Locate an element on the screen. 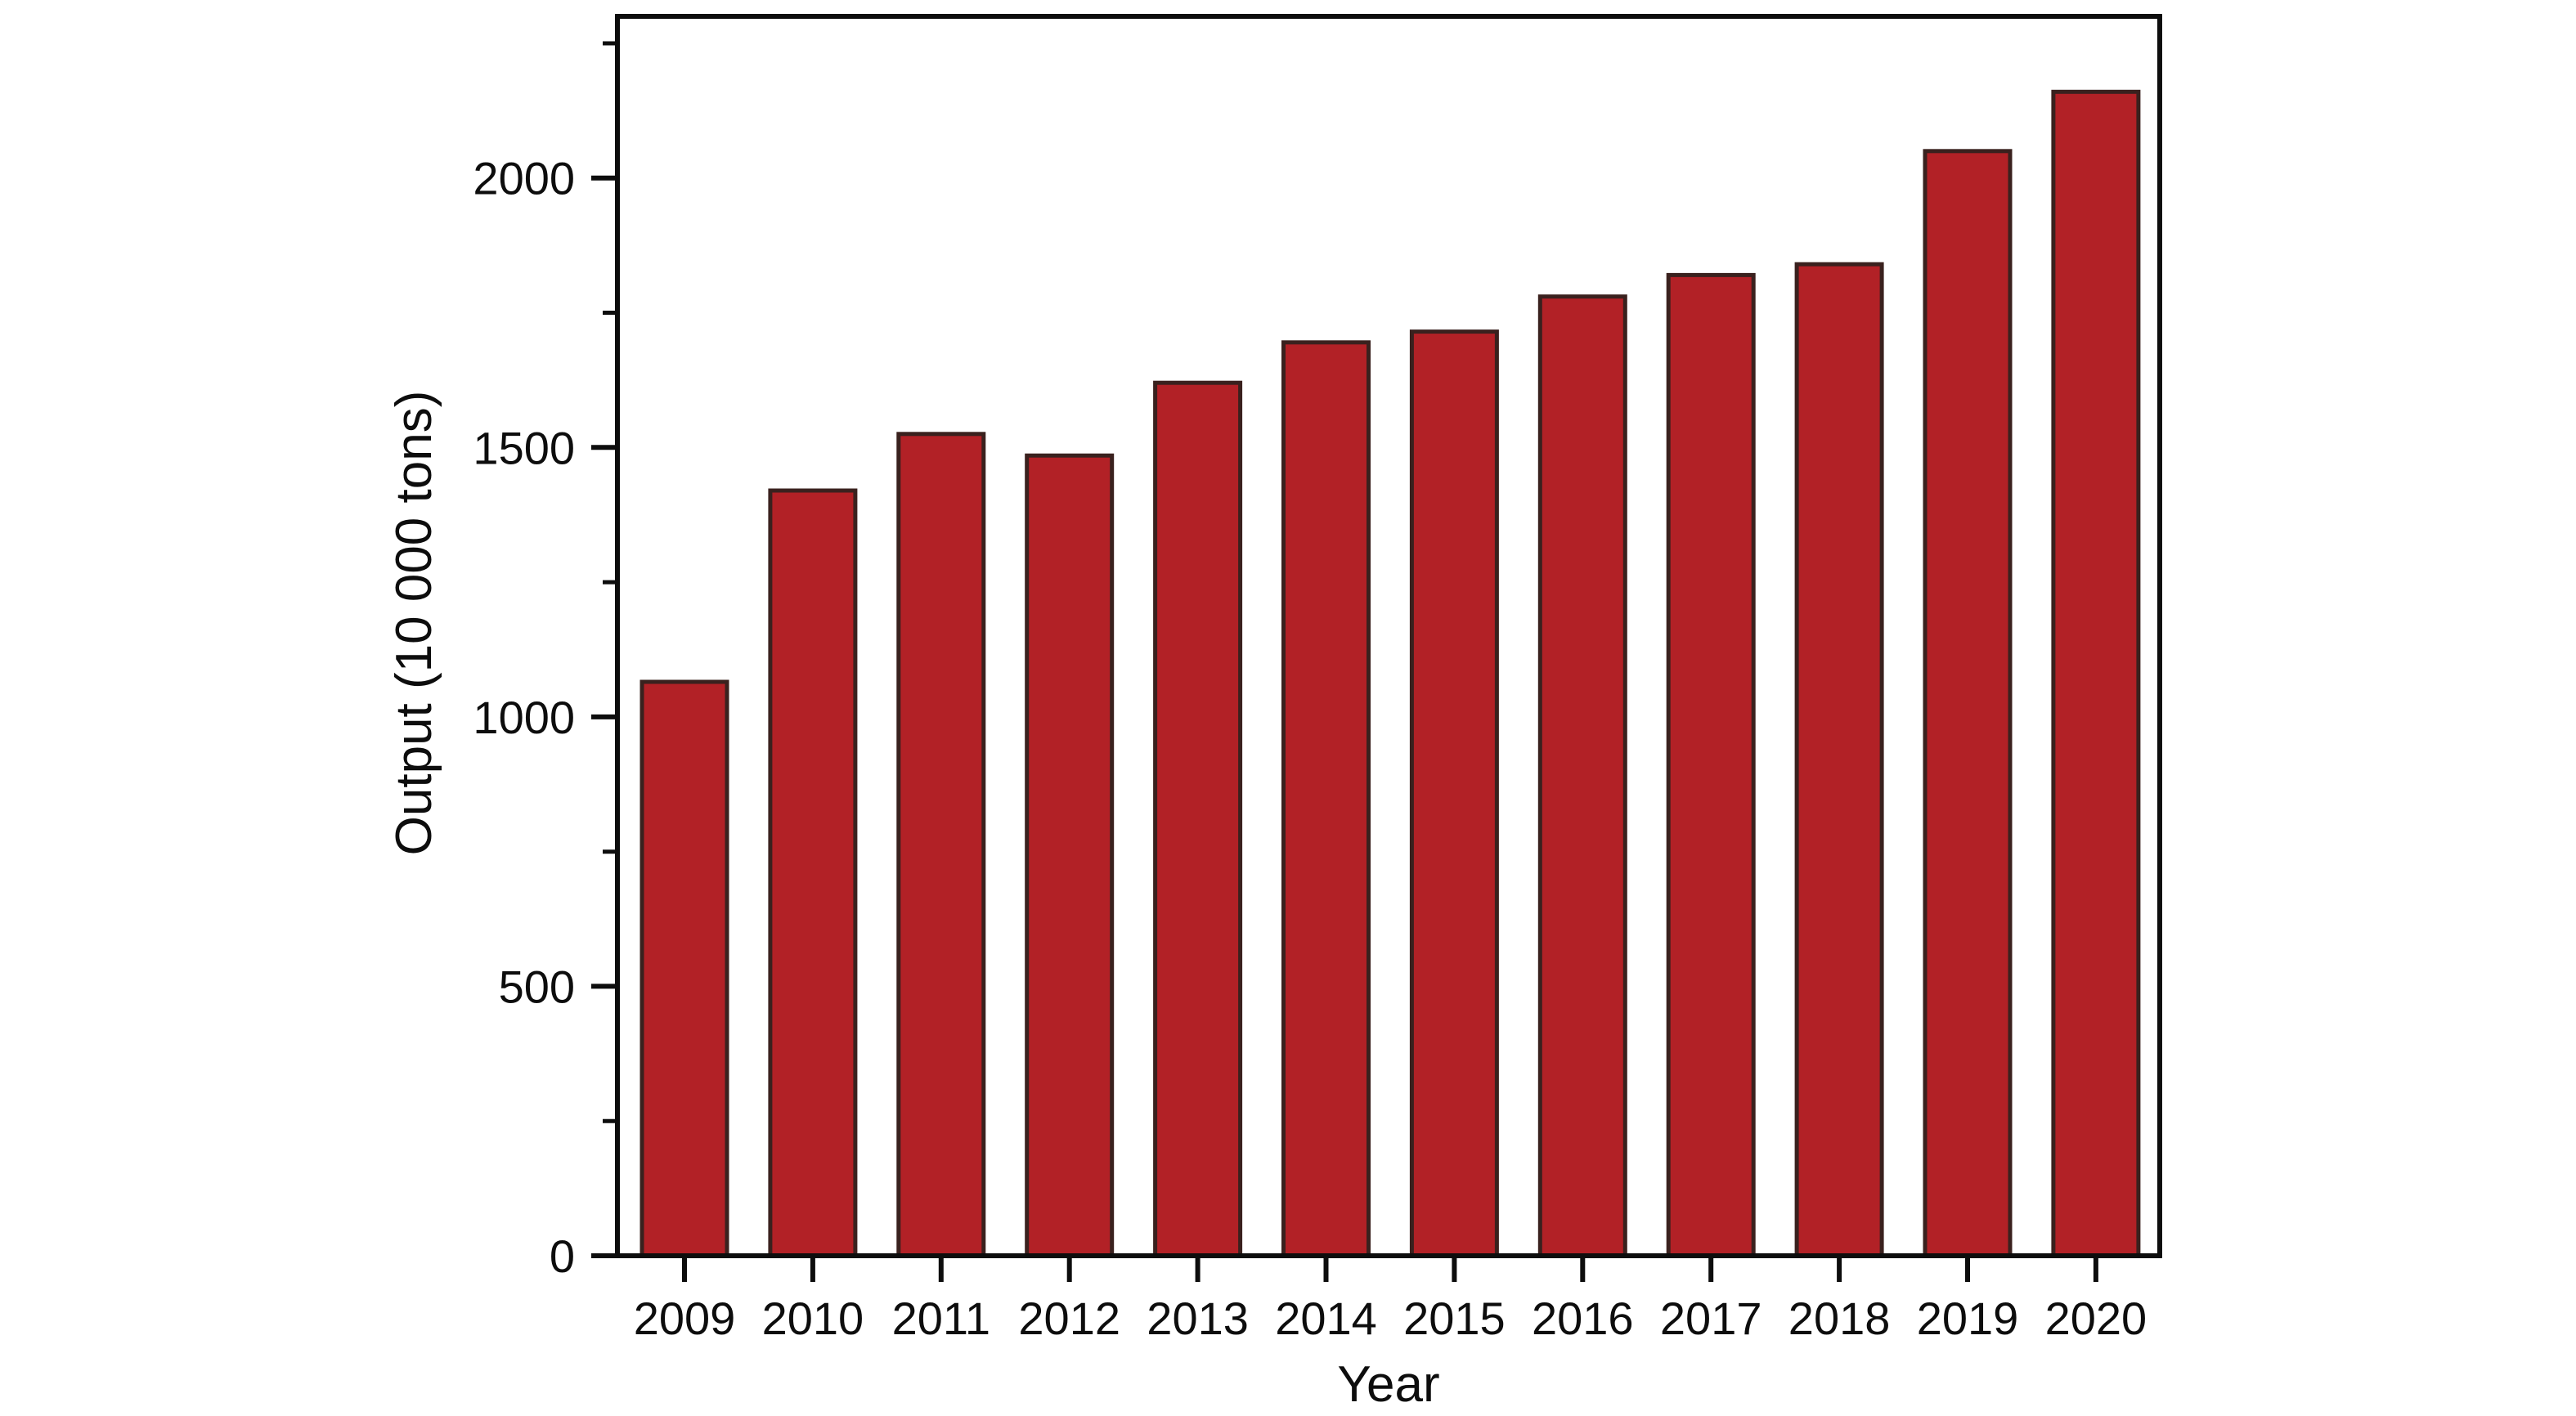 This screenshot has width=2576, height=1416. bar-2012 is located at coordinates (1070, 856).